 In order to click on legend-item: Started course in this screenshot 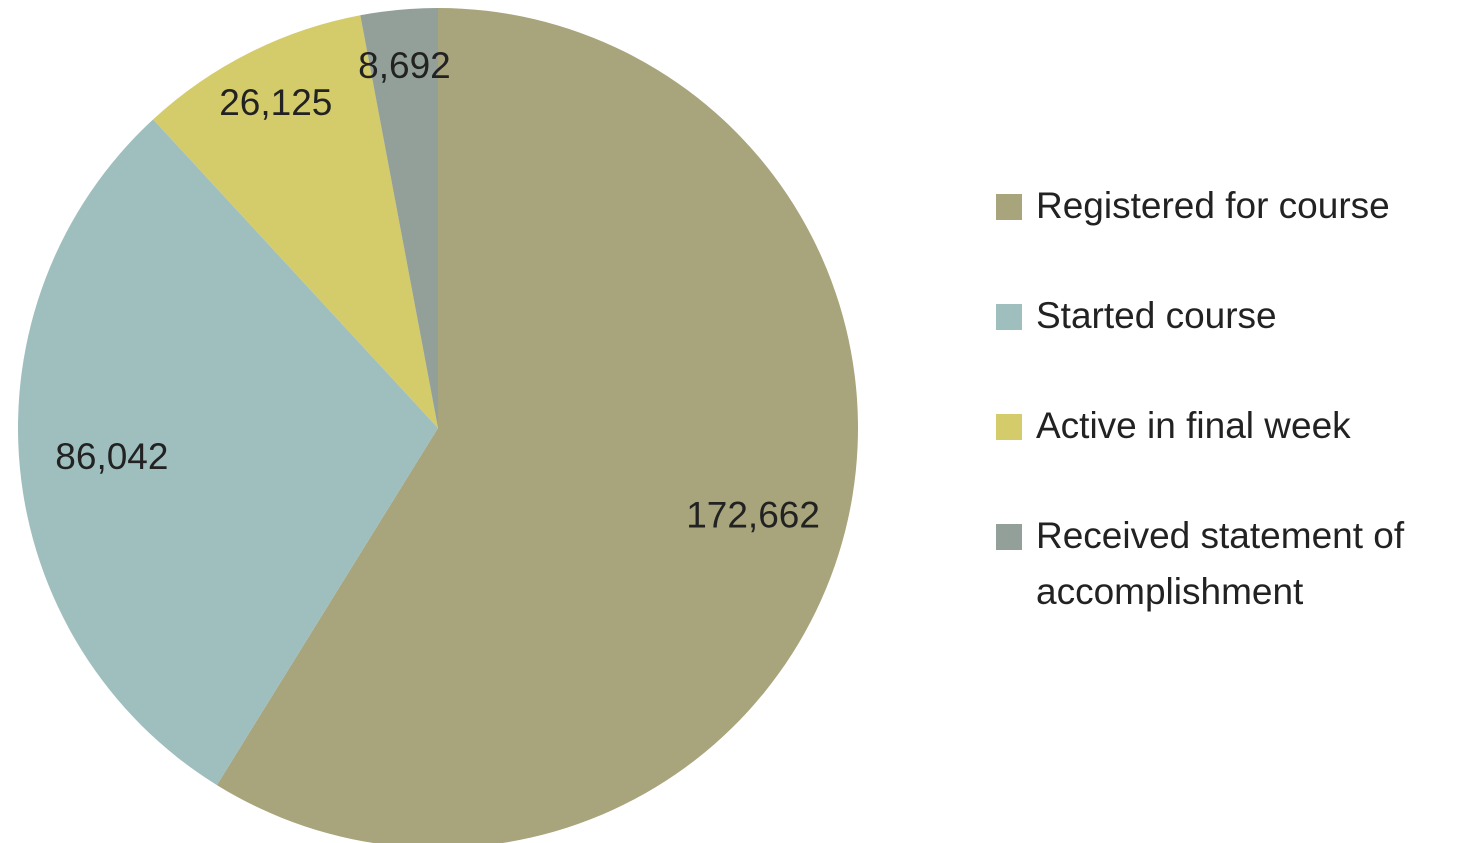, I will do `click(1236, 316)`.